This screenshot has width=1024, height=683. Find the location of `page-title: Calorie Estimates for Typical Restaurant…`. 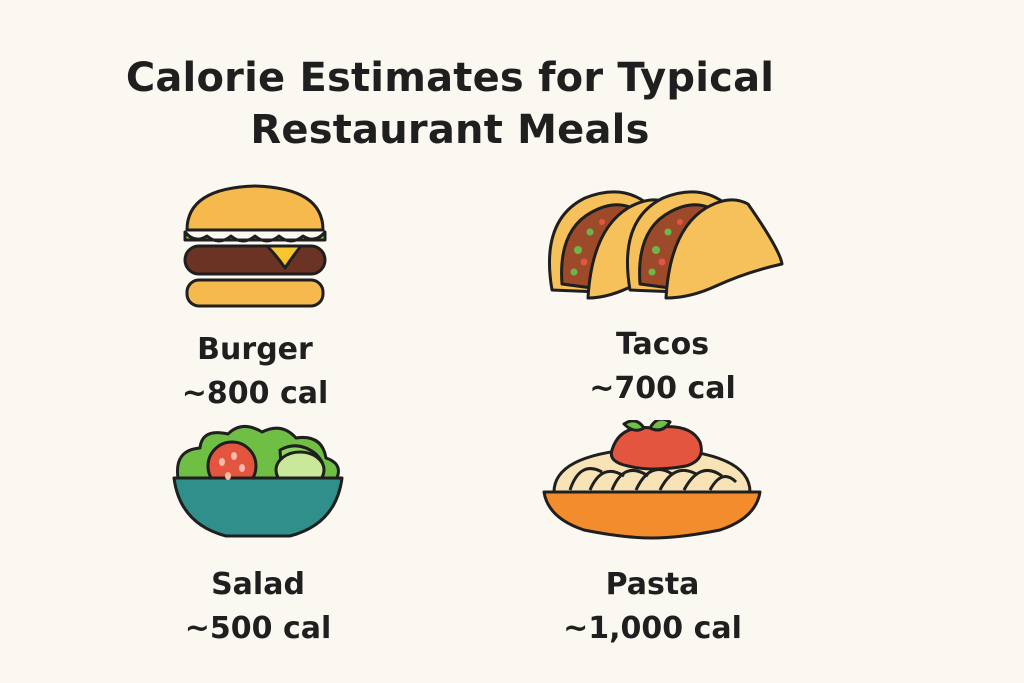

page-title: Calorie Estimates for Typical Restaurant… is located at coordinates (450, 104).